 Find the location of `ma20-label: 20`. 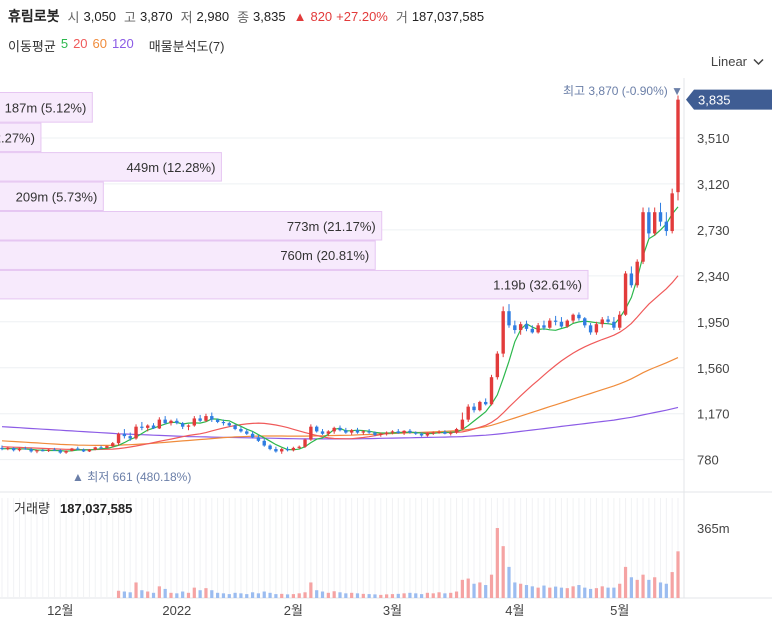

ma20-label: 20 is located at coordinates (80, 43).